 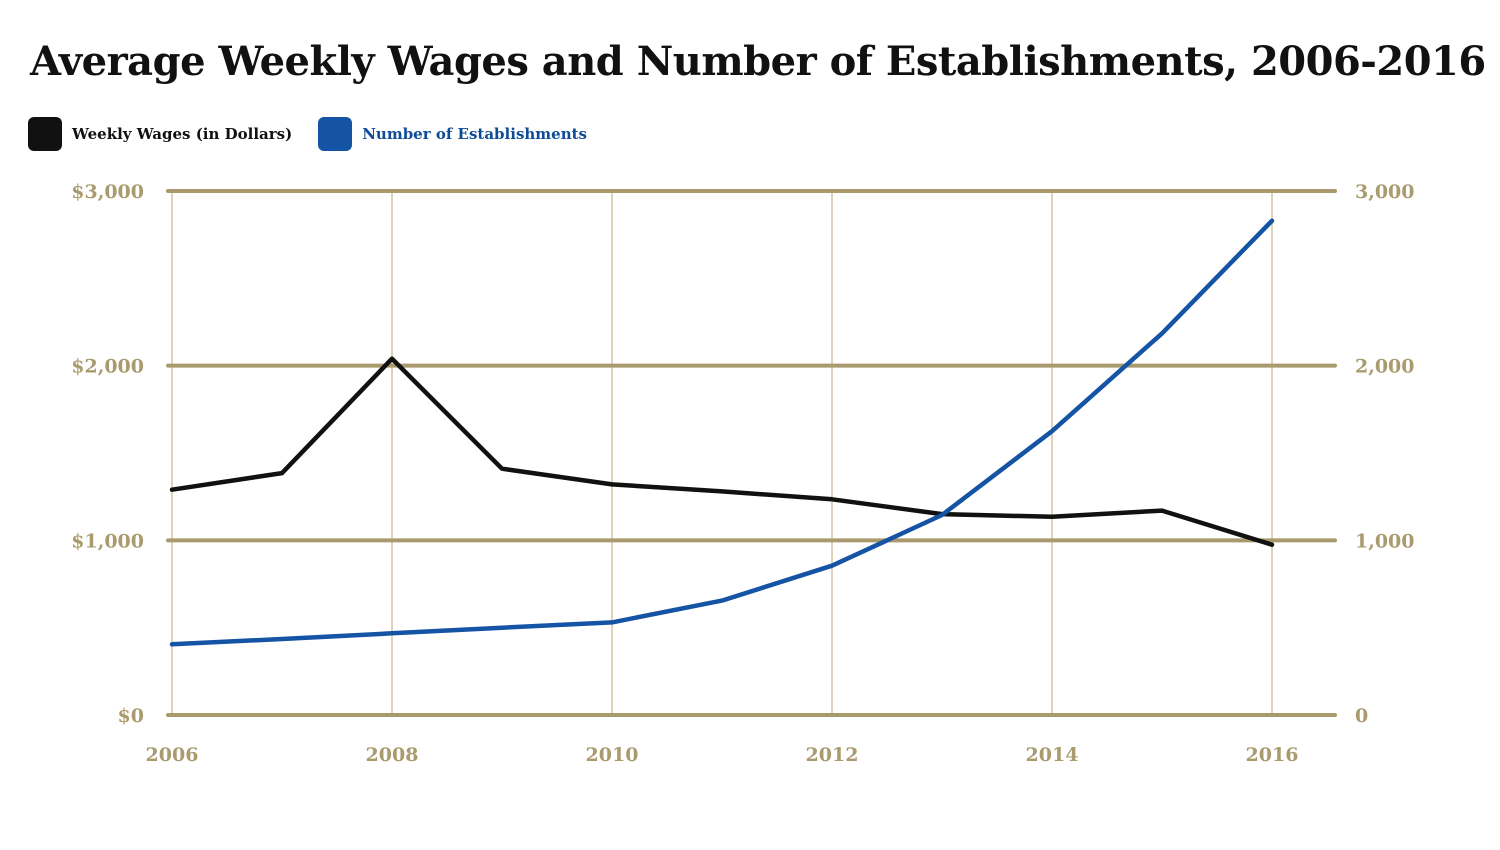 I want to click on right-tick-label: 2,000, so click(x=1385, y=367).